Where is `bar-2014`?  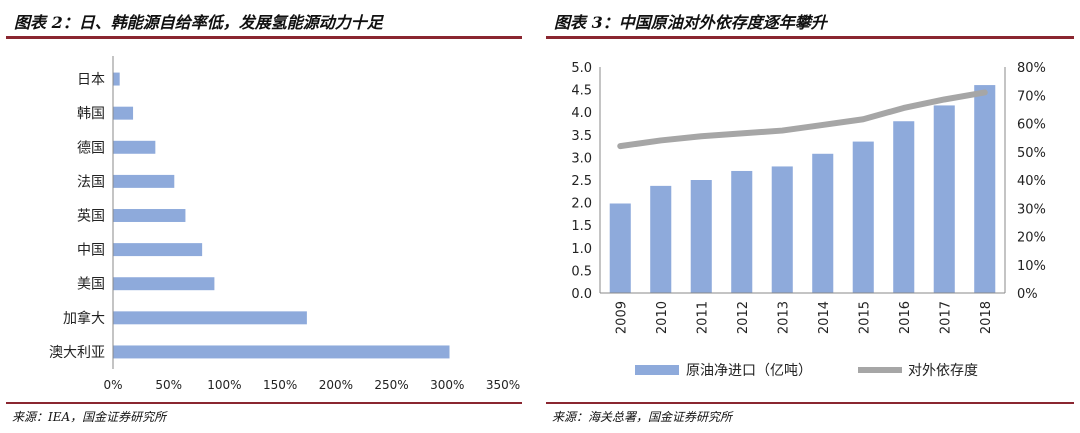
bar-2014 is located at coordinates (823, 223).